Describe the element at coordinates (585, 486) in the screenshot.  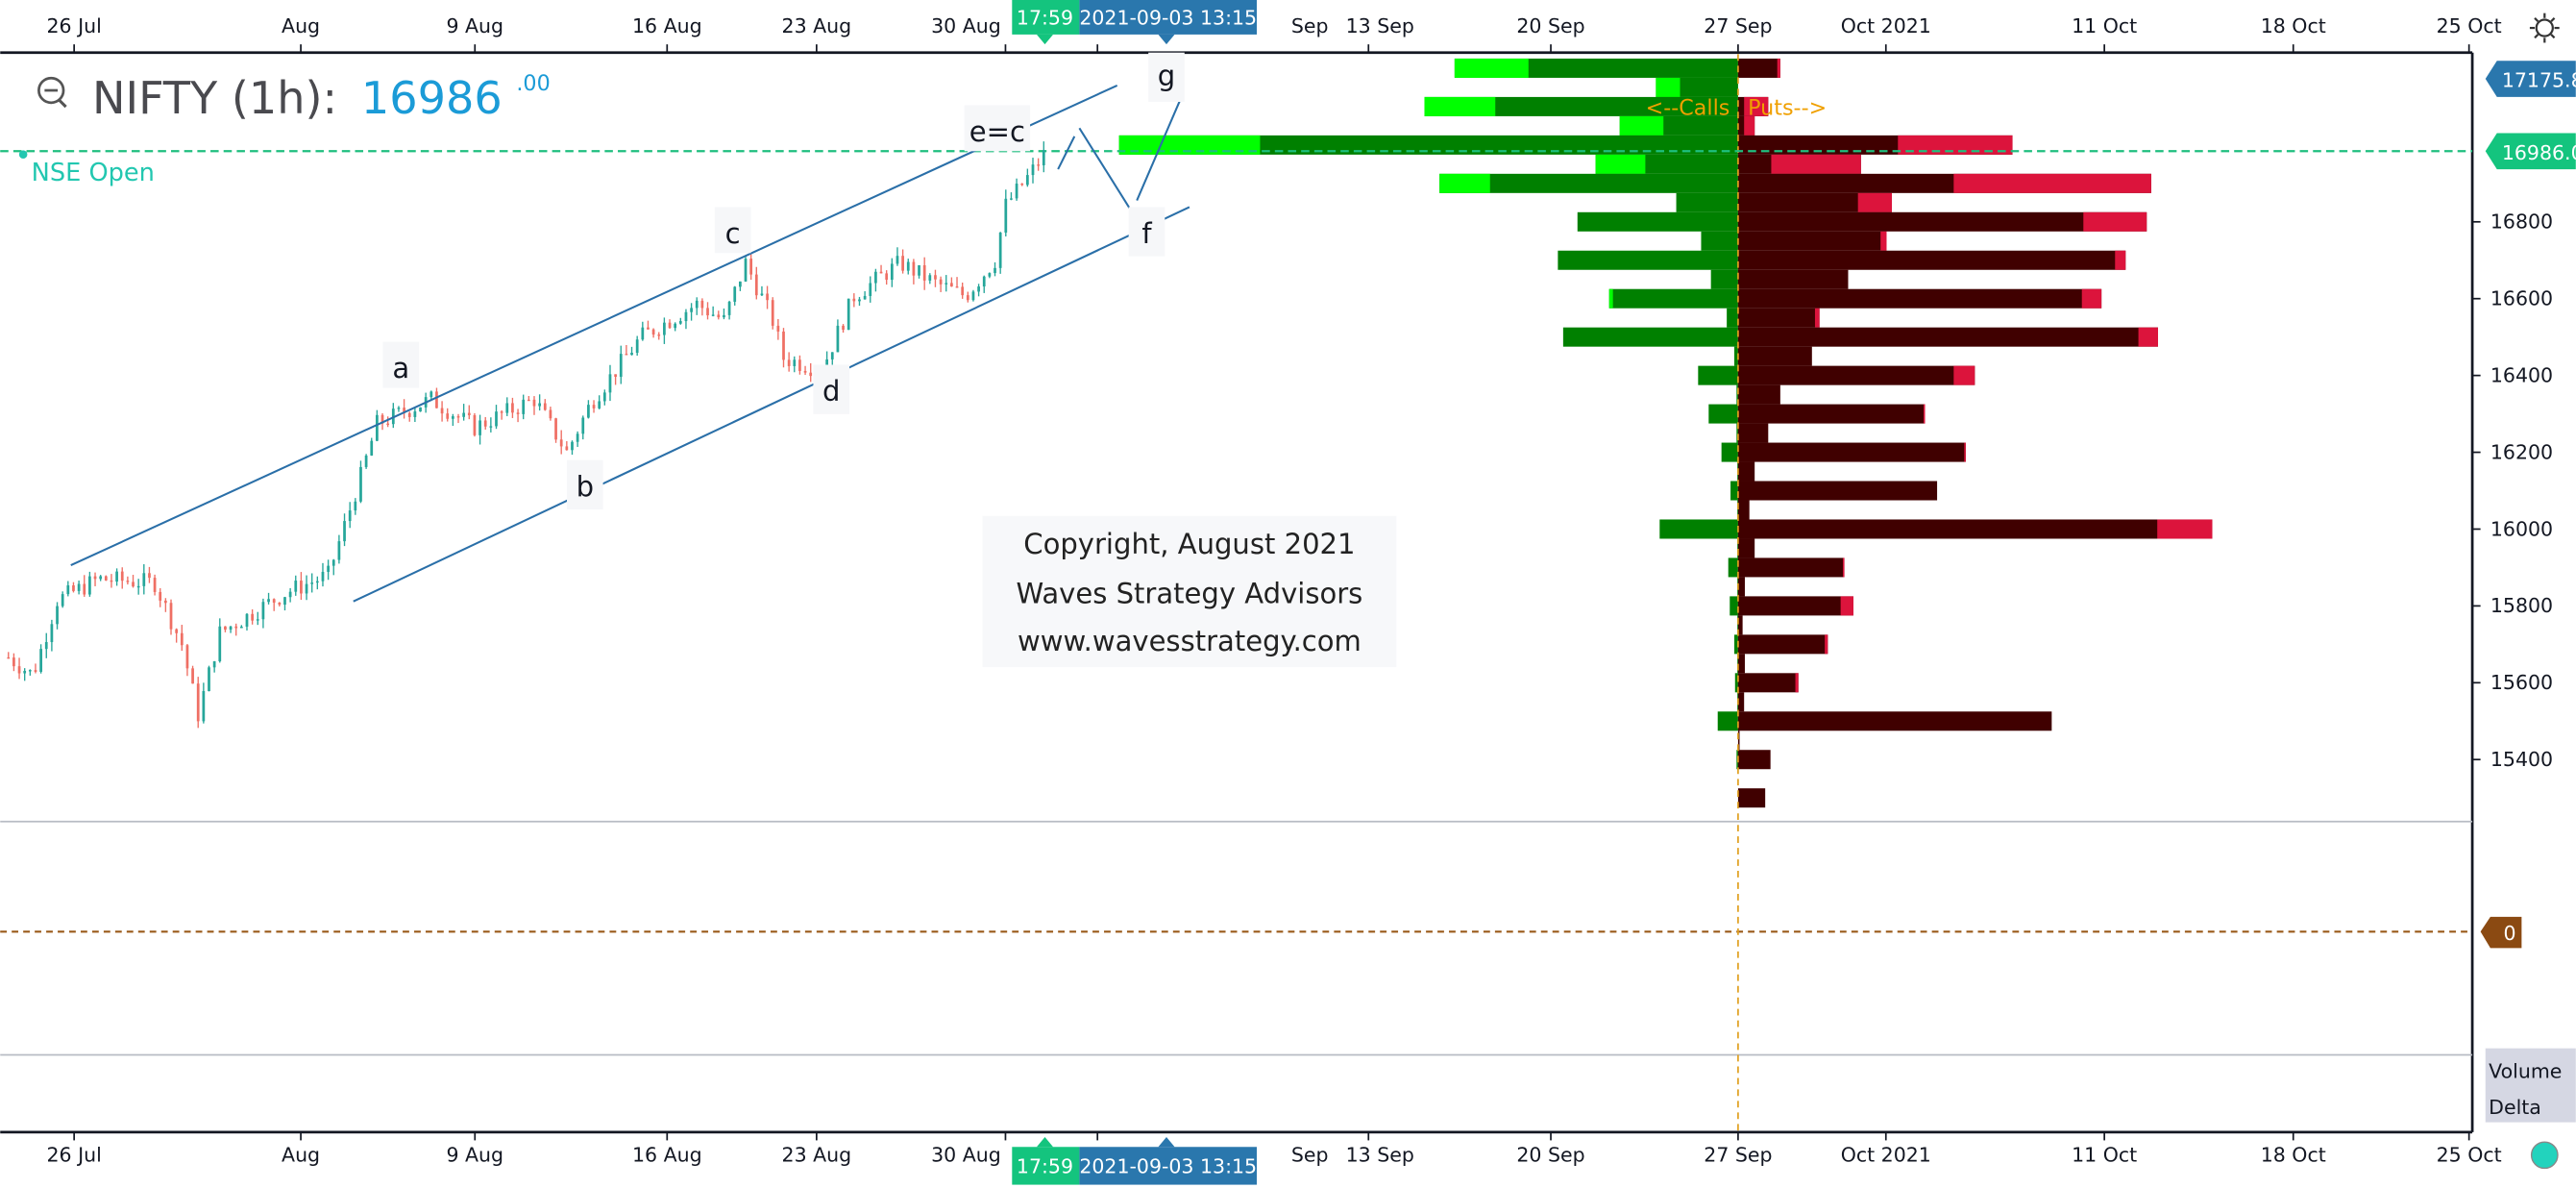
I see `wave-label-b: b` at that location.